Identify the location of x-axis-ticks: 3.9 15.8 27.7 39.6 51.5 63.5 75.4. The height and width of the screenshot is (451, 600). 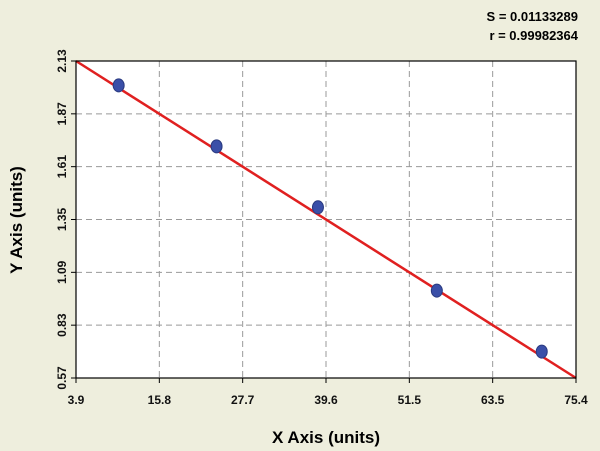
(328, 392).